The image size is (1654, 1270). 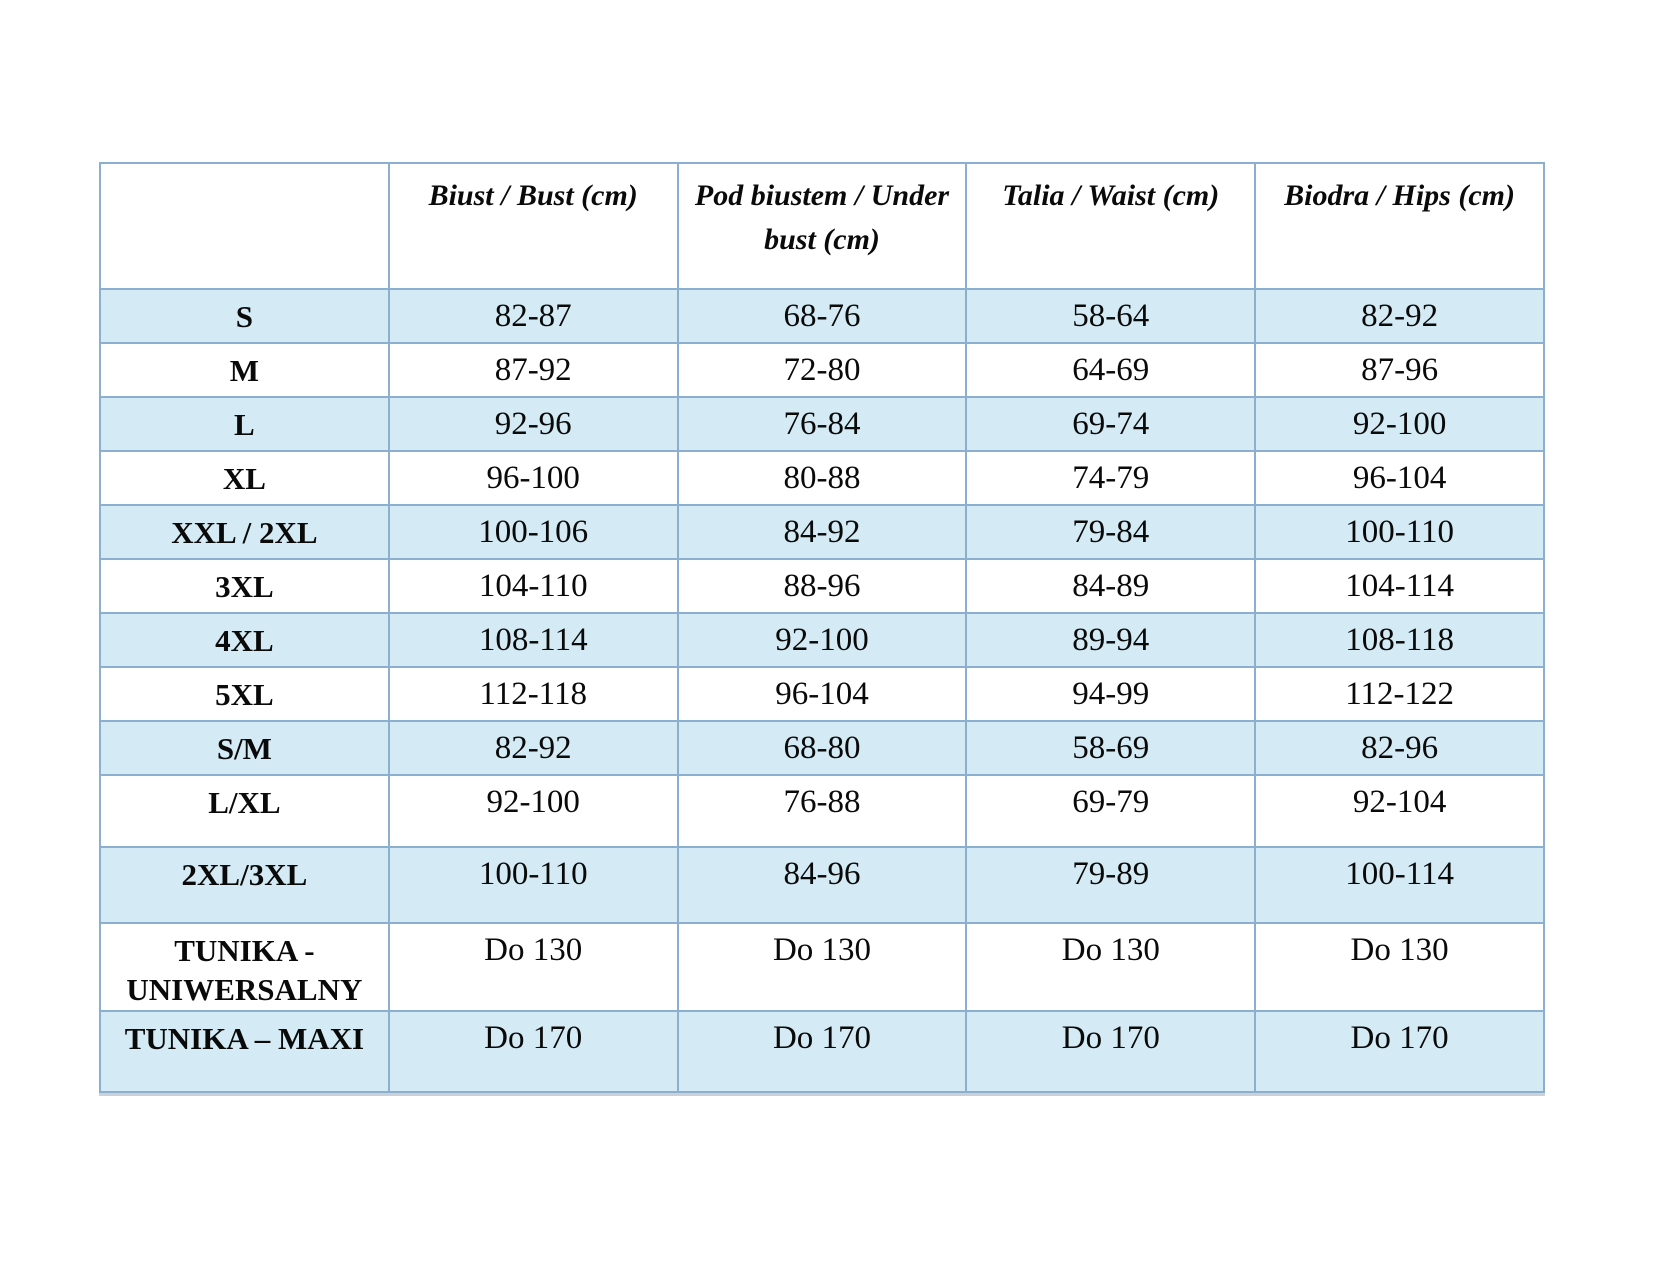 What do you see at coordinates (244, 694) in the screenshot?
I see `row-label: 5XL` at bounding box center [244, 694].